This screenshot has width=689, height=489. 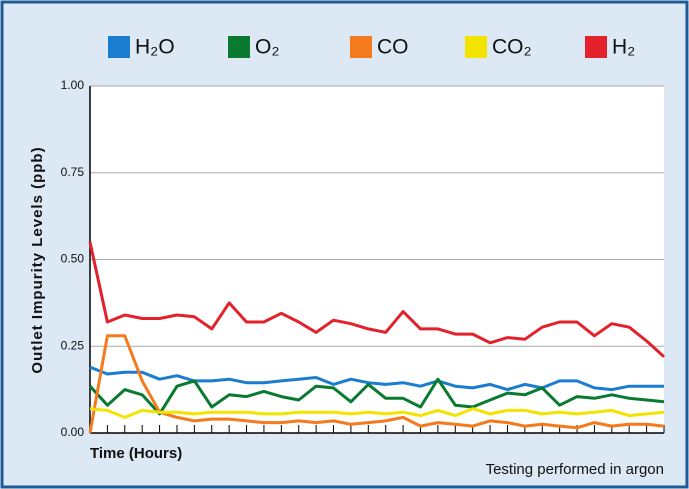 I want to click on legend-label: CO, so click(x=393, y=47).